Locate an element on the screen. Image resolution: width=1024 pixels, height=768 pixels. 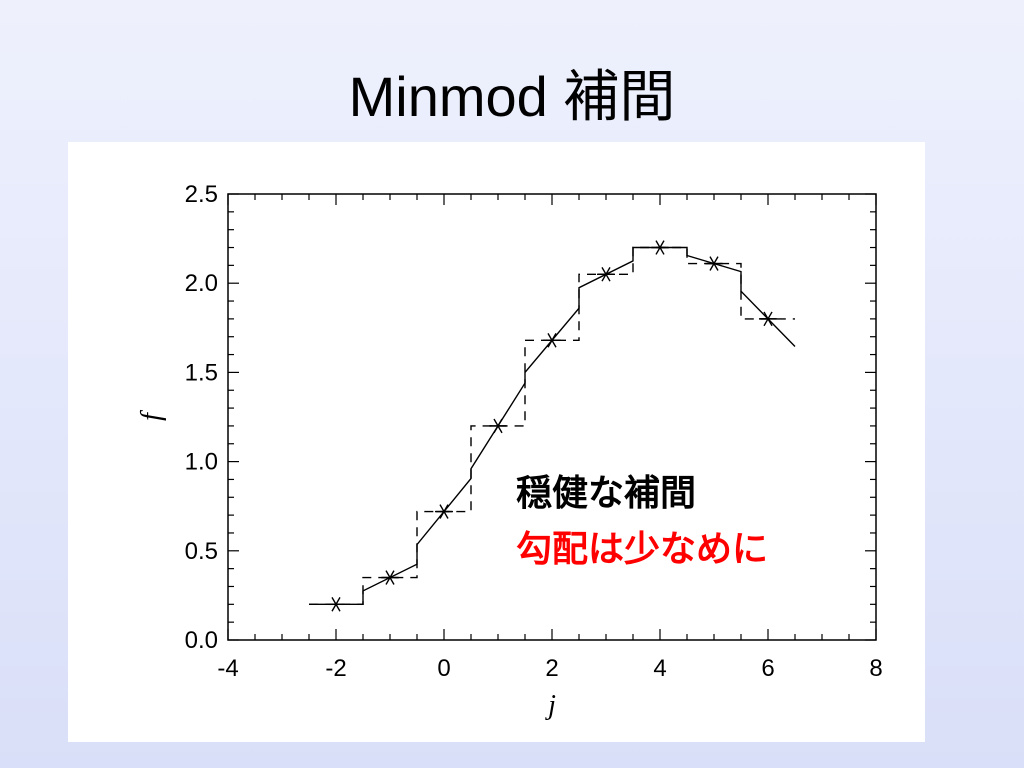
y-tick-label: 1.0 is located at coordinates (201, 462).